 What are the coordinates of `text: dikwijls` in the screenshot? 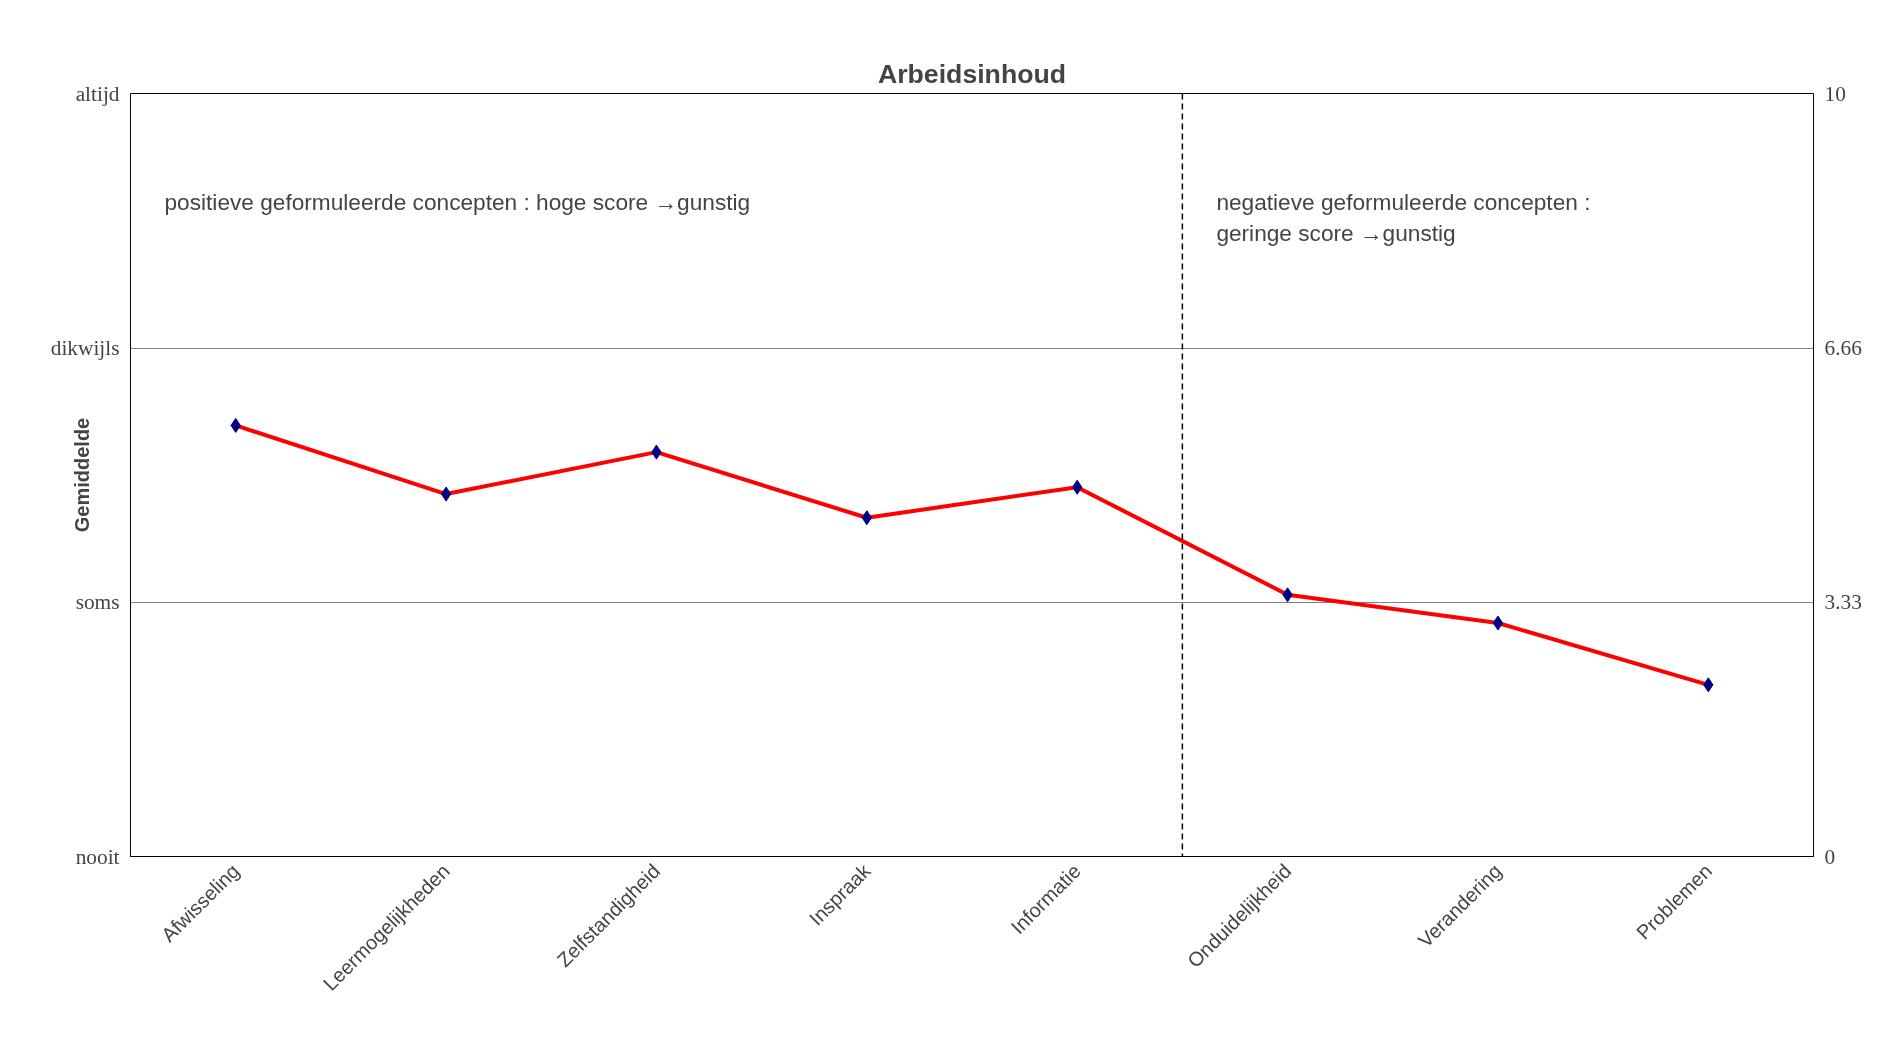 It's located at (85, 348).